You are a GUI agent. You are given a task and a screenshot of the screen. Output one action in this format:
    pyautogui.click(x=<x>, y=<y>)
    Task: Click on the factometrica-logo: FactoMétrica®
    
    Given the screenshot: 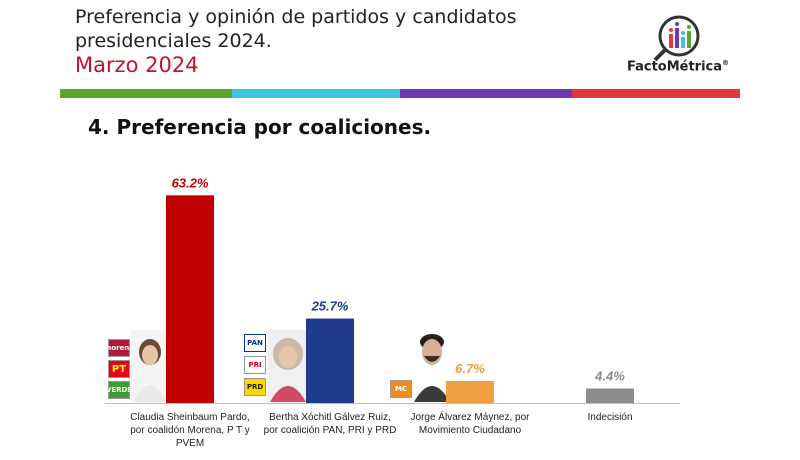 What is the action you would take?
    pyautogui.click(x=679, y=46)
    